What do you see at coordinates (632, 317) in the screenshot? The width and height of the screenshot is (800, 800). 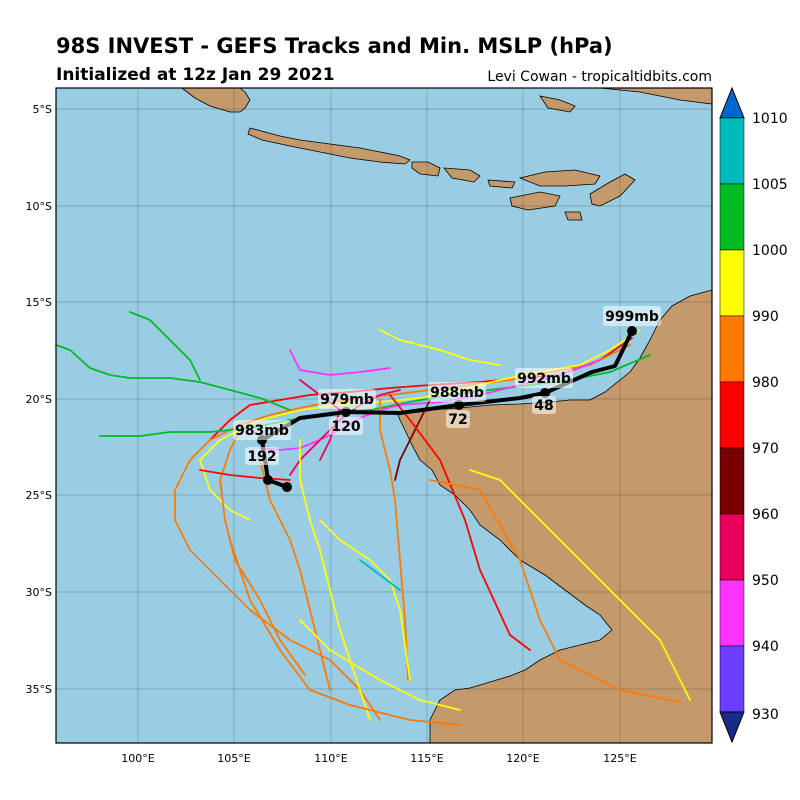 I see `label-999mb: 999mb` at bounding box center [632, 317].